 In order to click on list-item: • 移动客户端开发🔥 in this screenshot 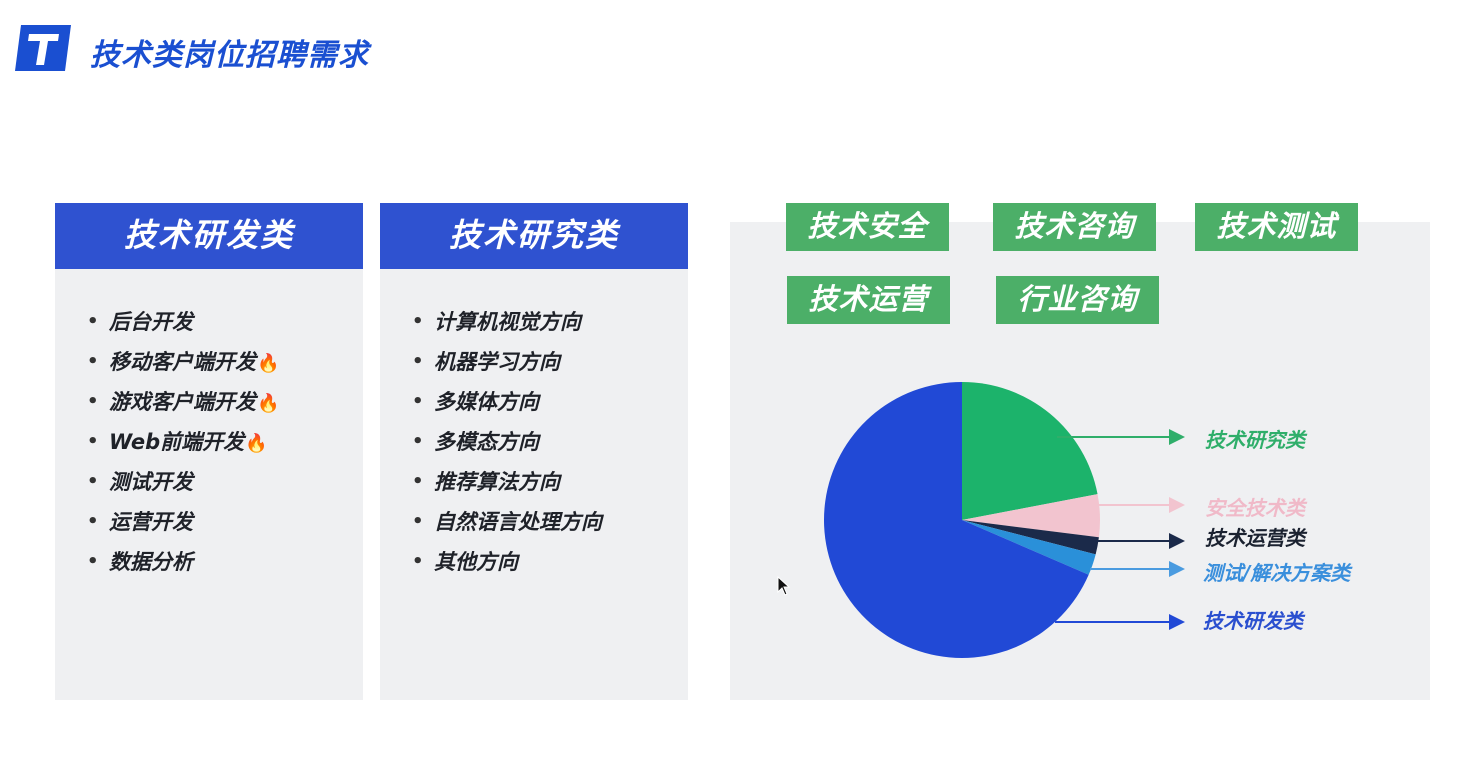, I will do `click(225, 362)`.